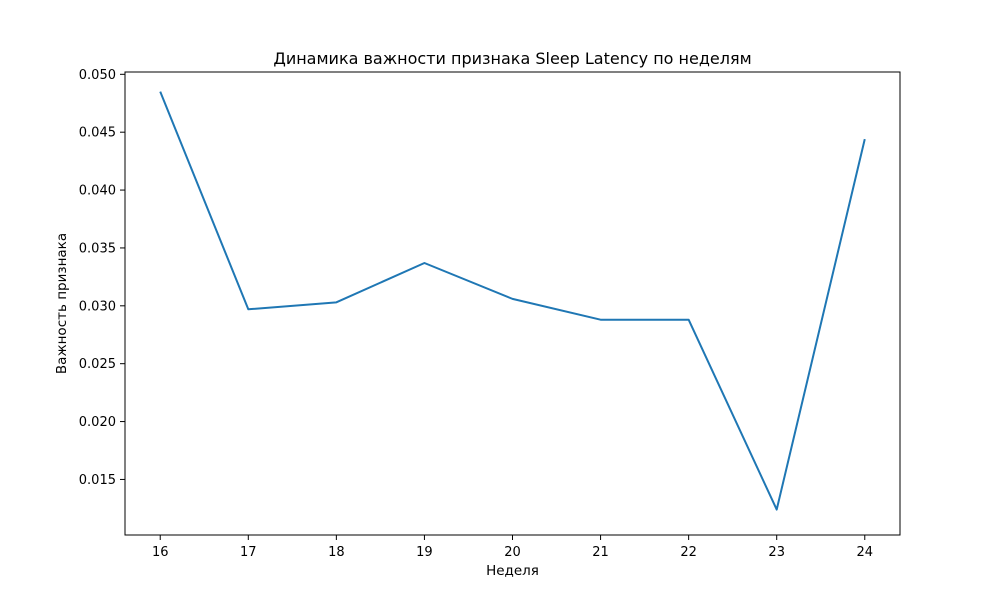  What do you see at coordinates (97, 75) in the screenshot?
I see `y-tick-label: 0.050` at bounding box center [97, 75].